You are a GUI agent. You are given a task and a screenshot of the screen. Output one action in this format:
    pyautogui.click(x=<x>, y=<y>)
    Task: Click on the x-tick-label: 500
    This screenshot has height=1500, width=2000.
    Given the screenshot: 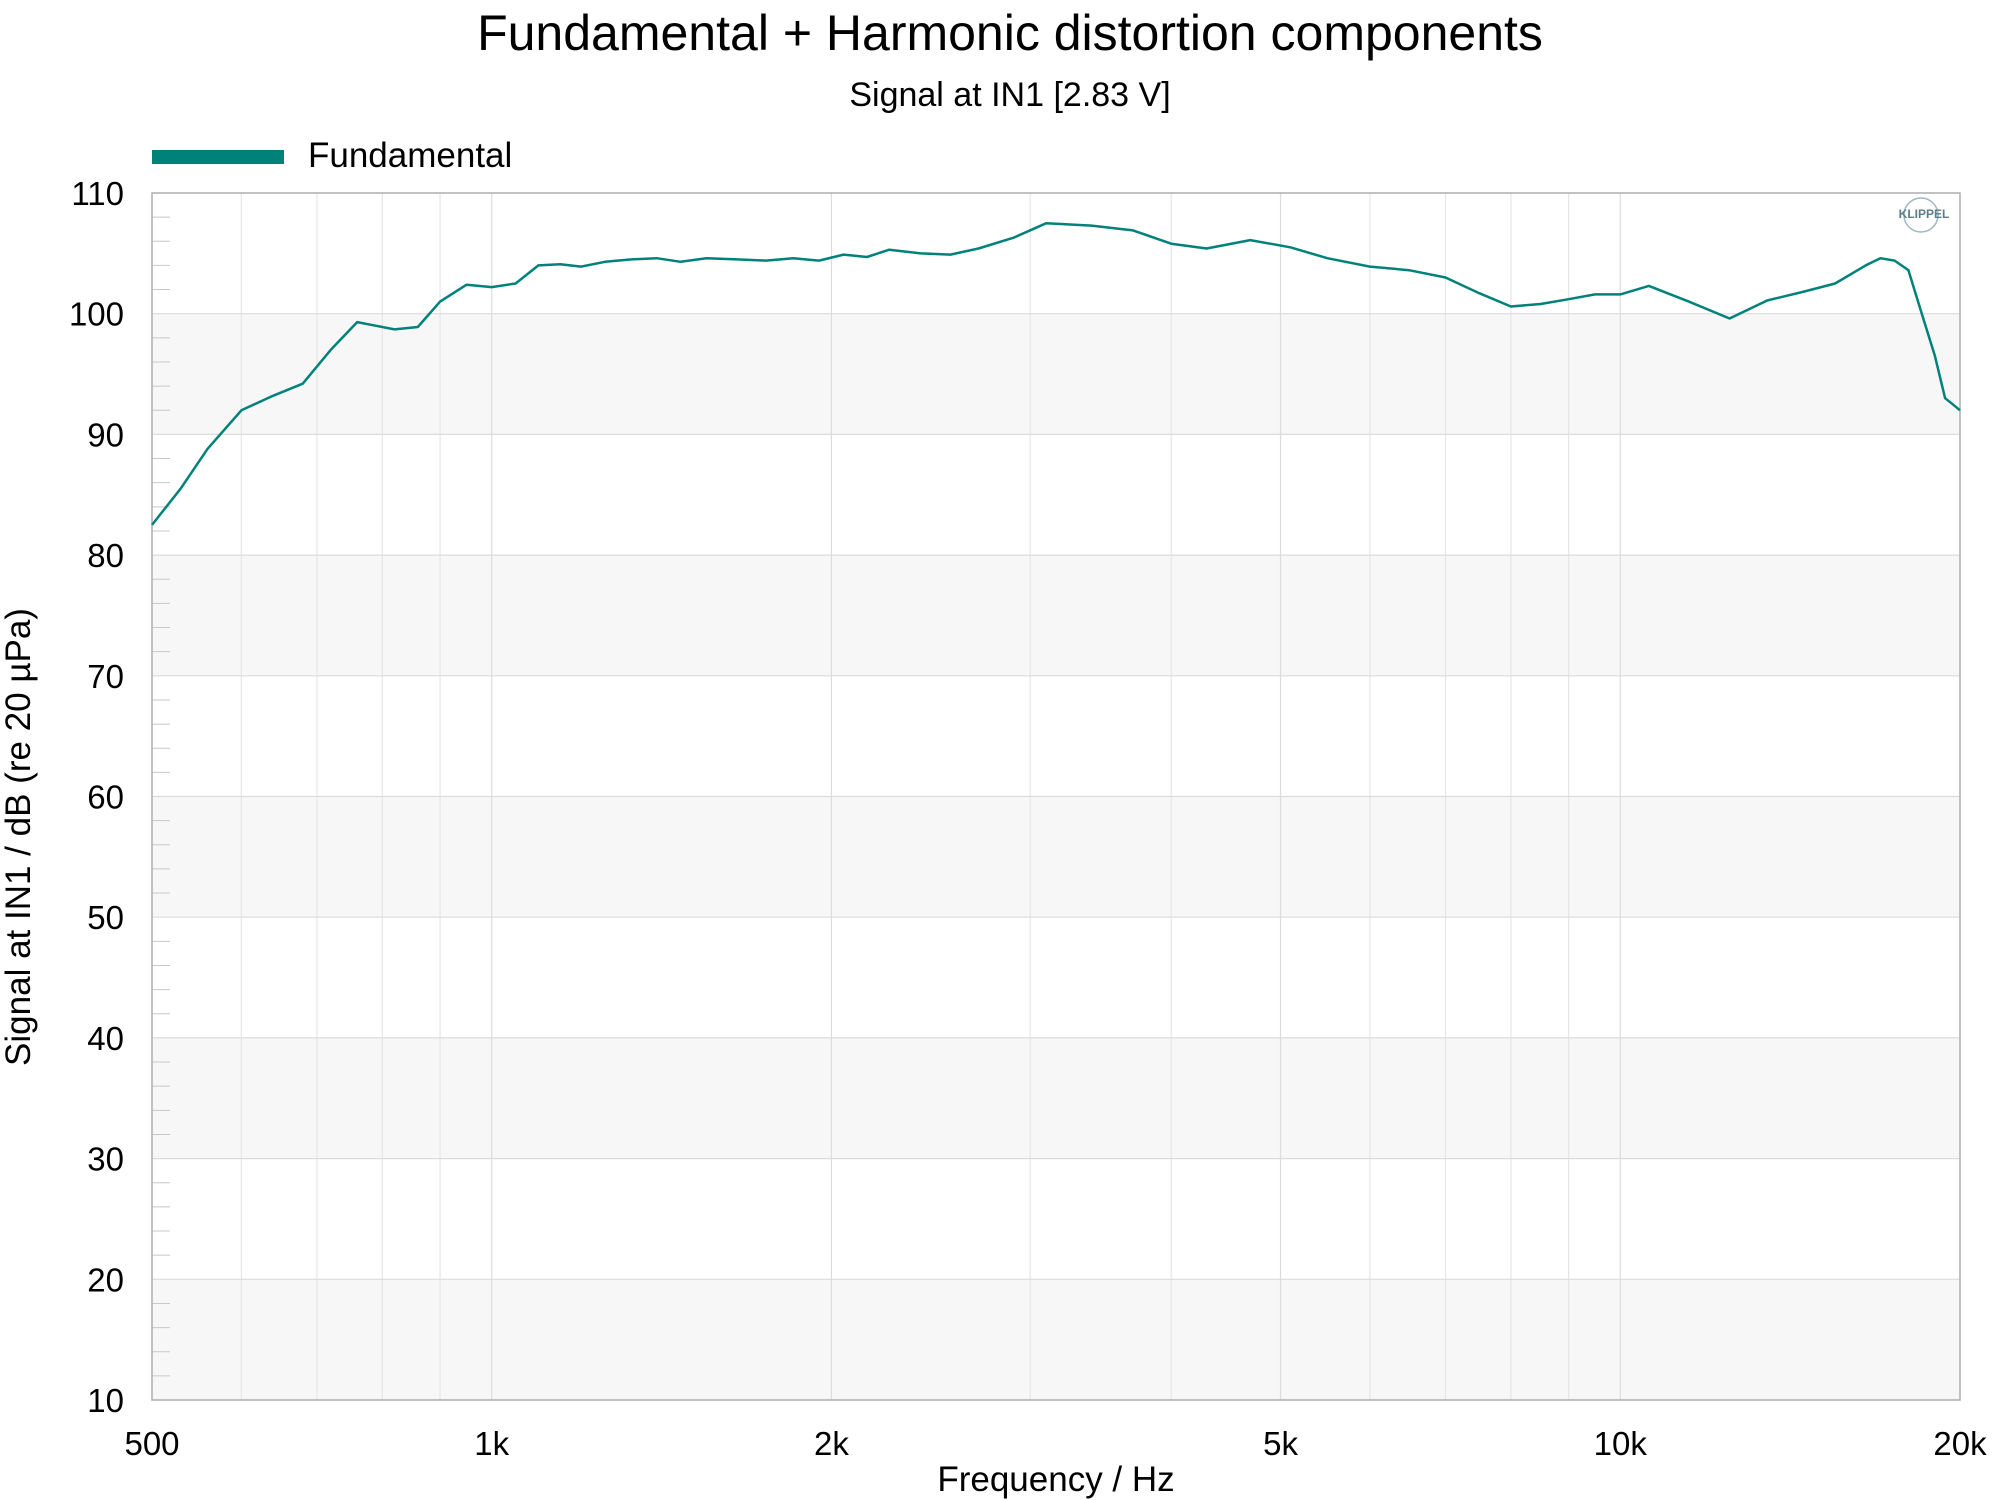 What is the action you would take?
    pyautogui.click(x=151, y=1443)
    